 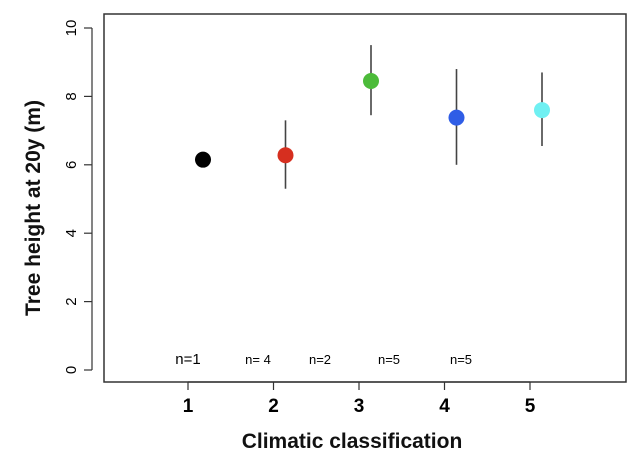 What do you see at coordinates (258, 359) in the screenshot?
I see `sample-size-label: n= 4` at bounding box center [258, 359].